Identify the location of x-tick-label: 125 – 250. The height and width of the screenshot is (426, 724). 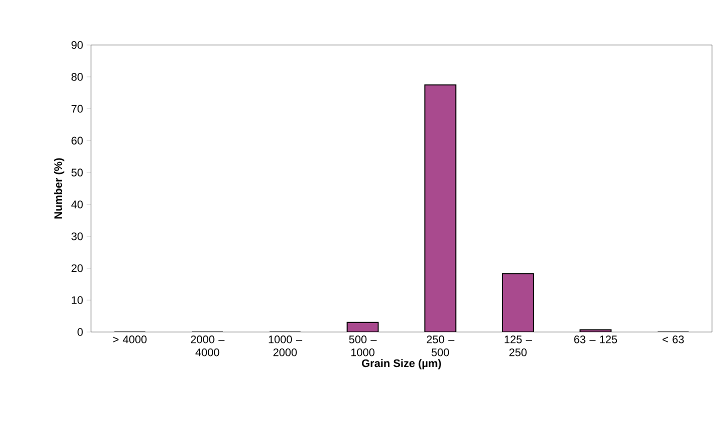
(518, 346).